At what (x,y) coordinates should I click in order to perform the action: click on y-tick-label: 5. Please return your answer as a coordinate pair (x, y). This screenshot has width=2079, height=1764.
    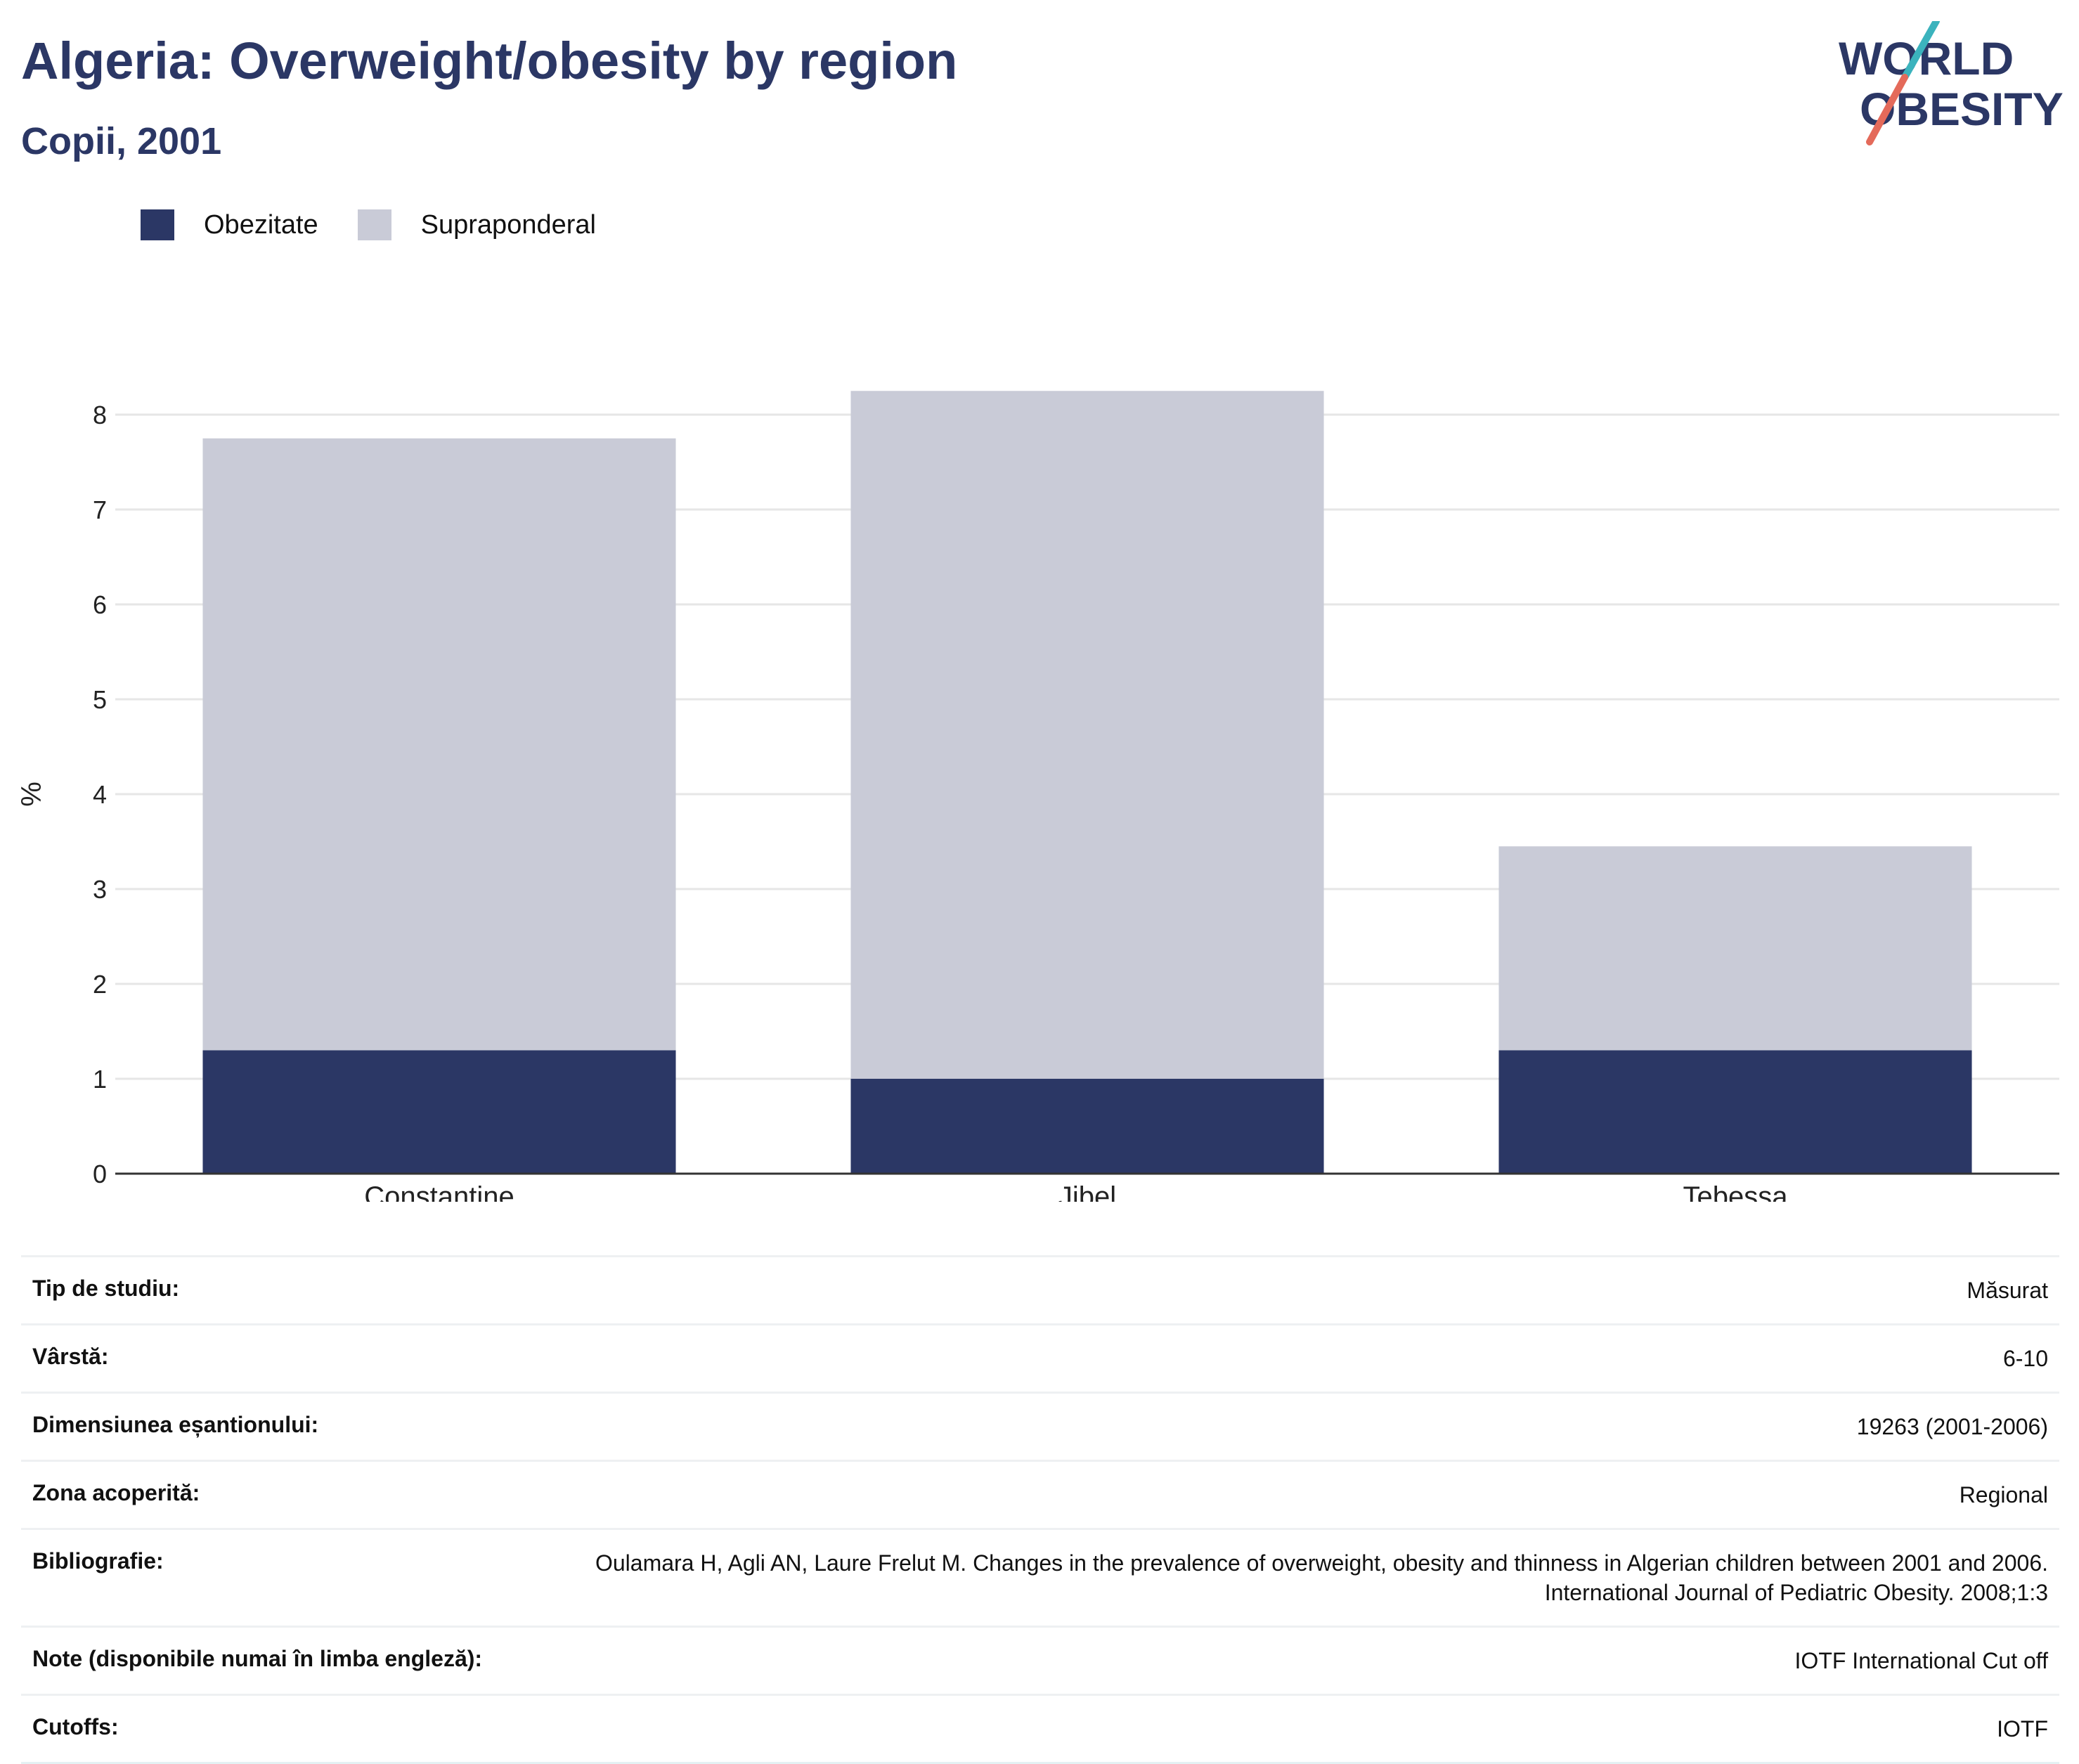
    Looking at the image, I should click on (100, 699).